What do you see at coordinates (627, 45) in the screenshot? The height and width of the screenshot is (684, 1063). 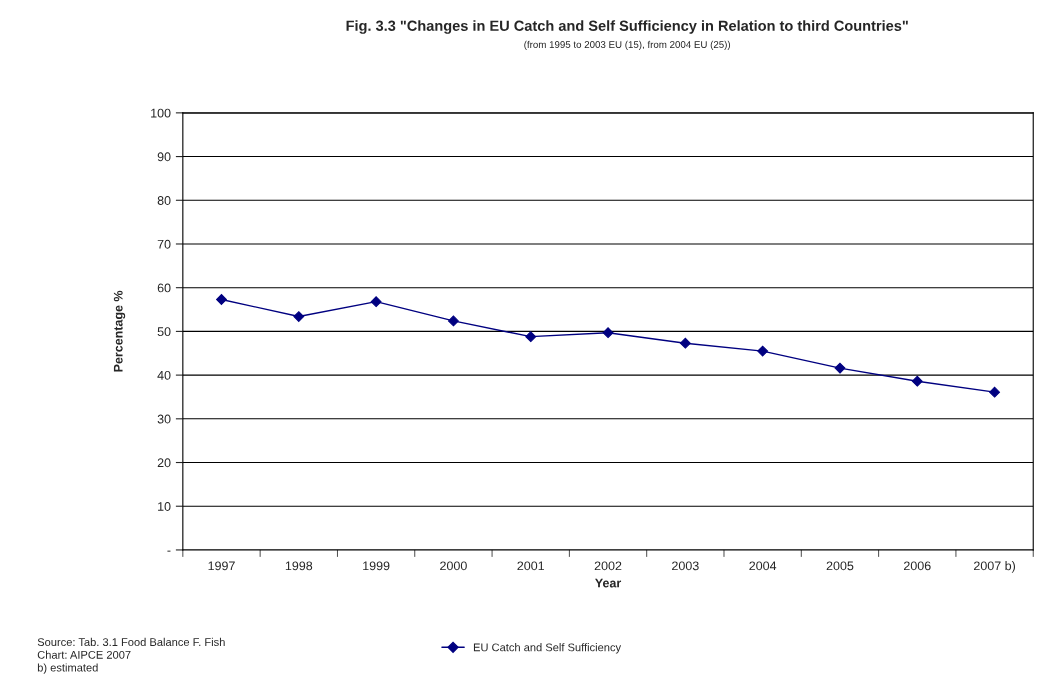 I see `chart-subtitle: (from 1995 to 2003 EU (15), from 2004 EU (25))` at bounding box center [627, 45].